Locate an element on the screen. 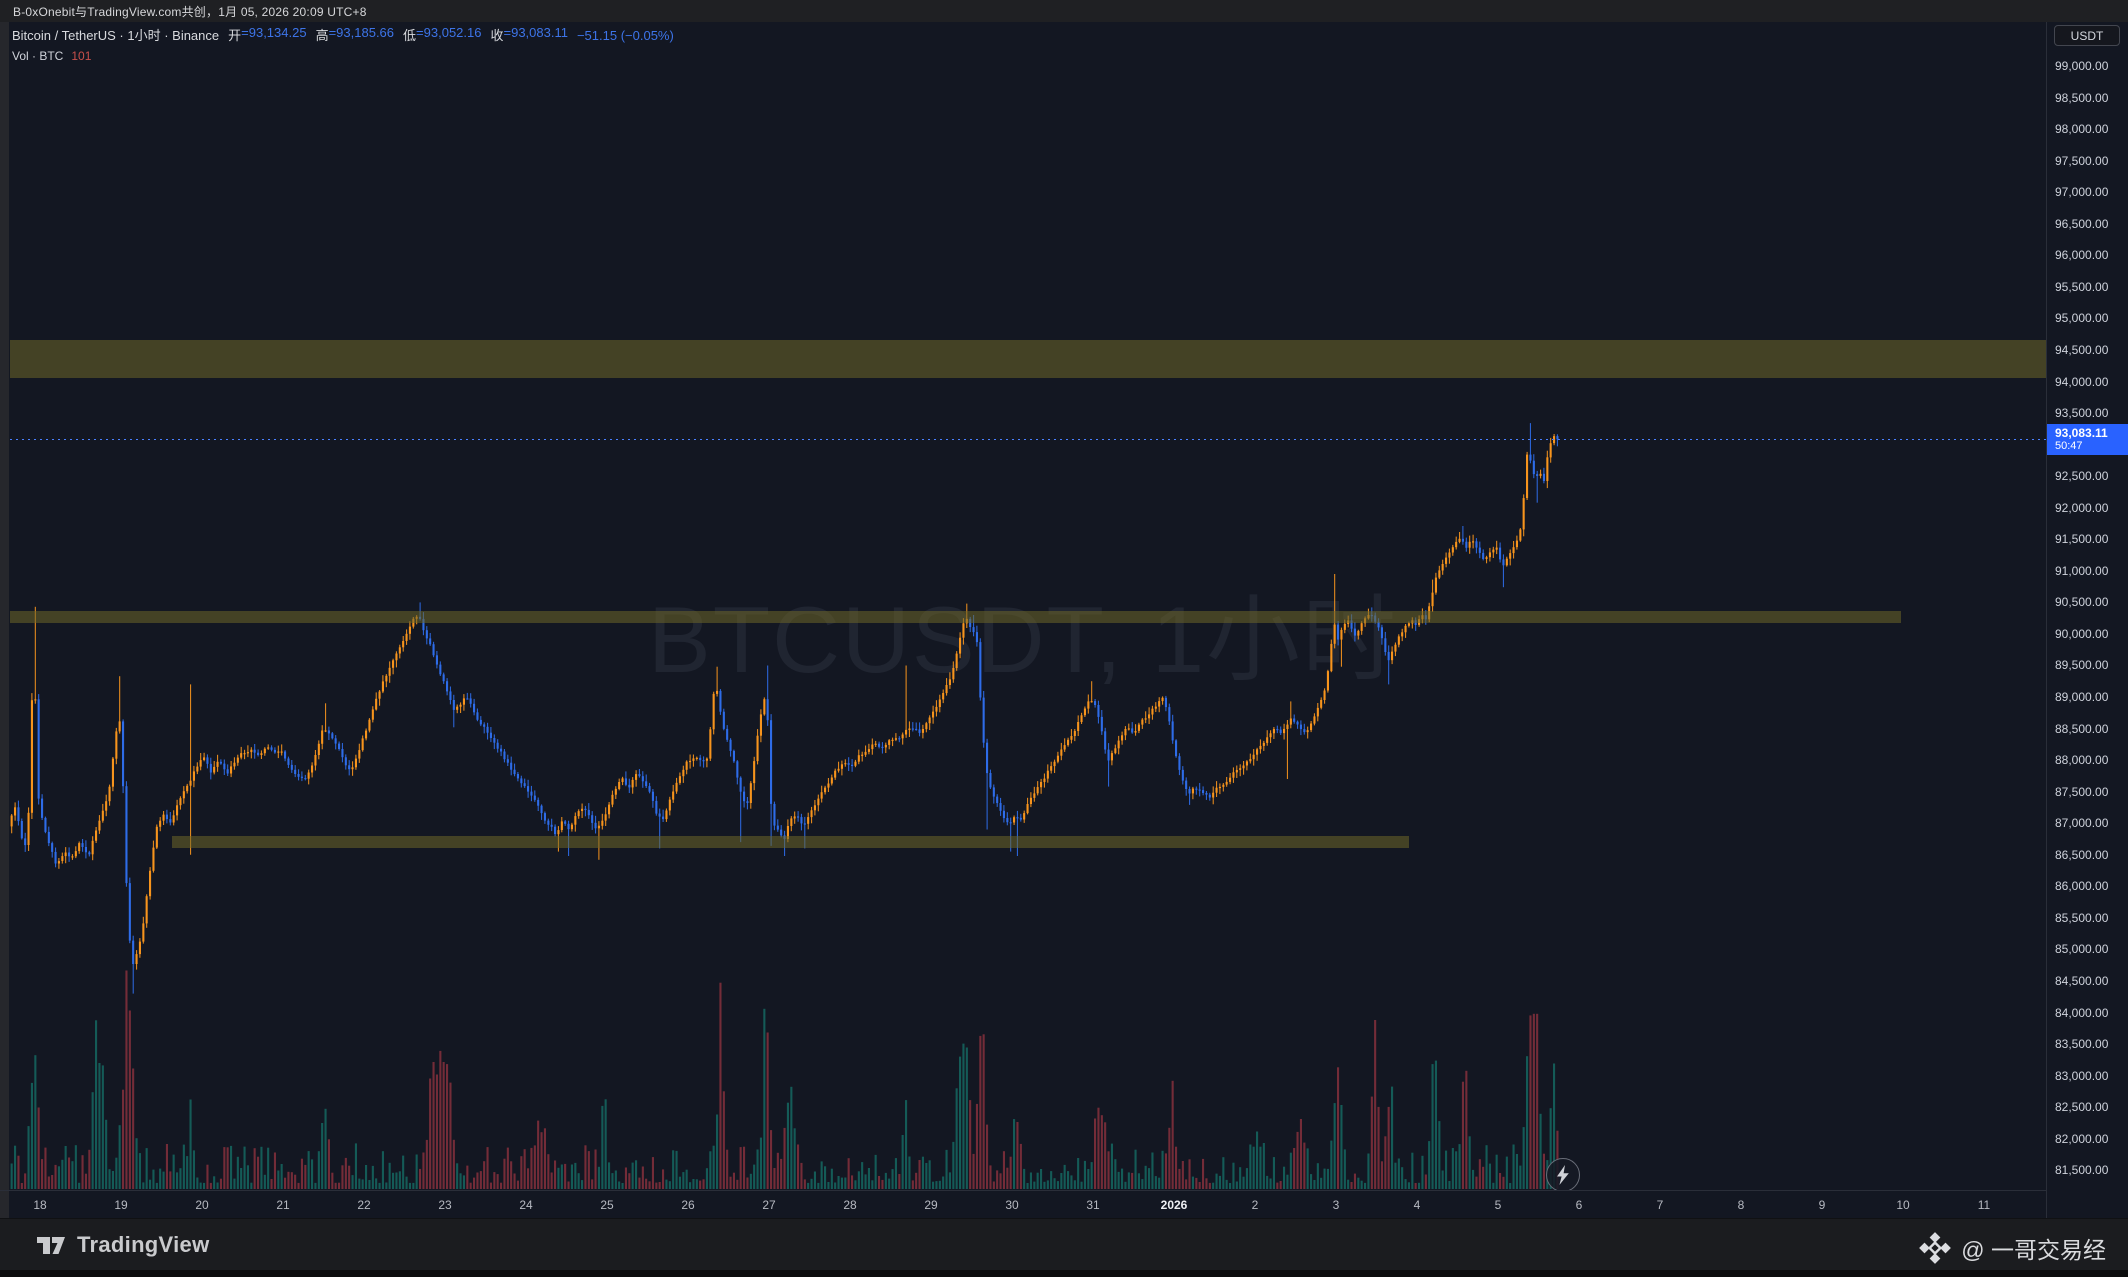 This screenshot has width=2128, height=1277. price-tick-label: 90,500.00 is located at coordinates (2082, 602).